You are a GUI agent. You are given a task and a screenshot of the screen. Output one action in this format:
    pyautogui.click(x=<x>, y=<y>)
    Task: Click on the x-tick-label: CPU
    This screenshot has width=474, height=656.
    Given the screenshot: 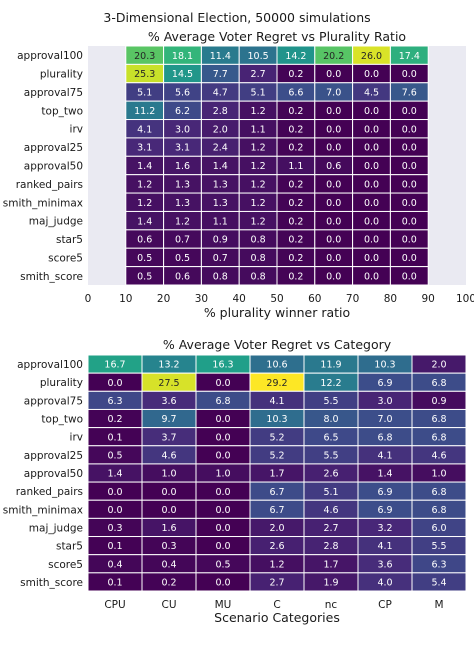 What is the action you would take?
    pyautogui.click(x=114, y=605)
    